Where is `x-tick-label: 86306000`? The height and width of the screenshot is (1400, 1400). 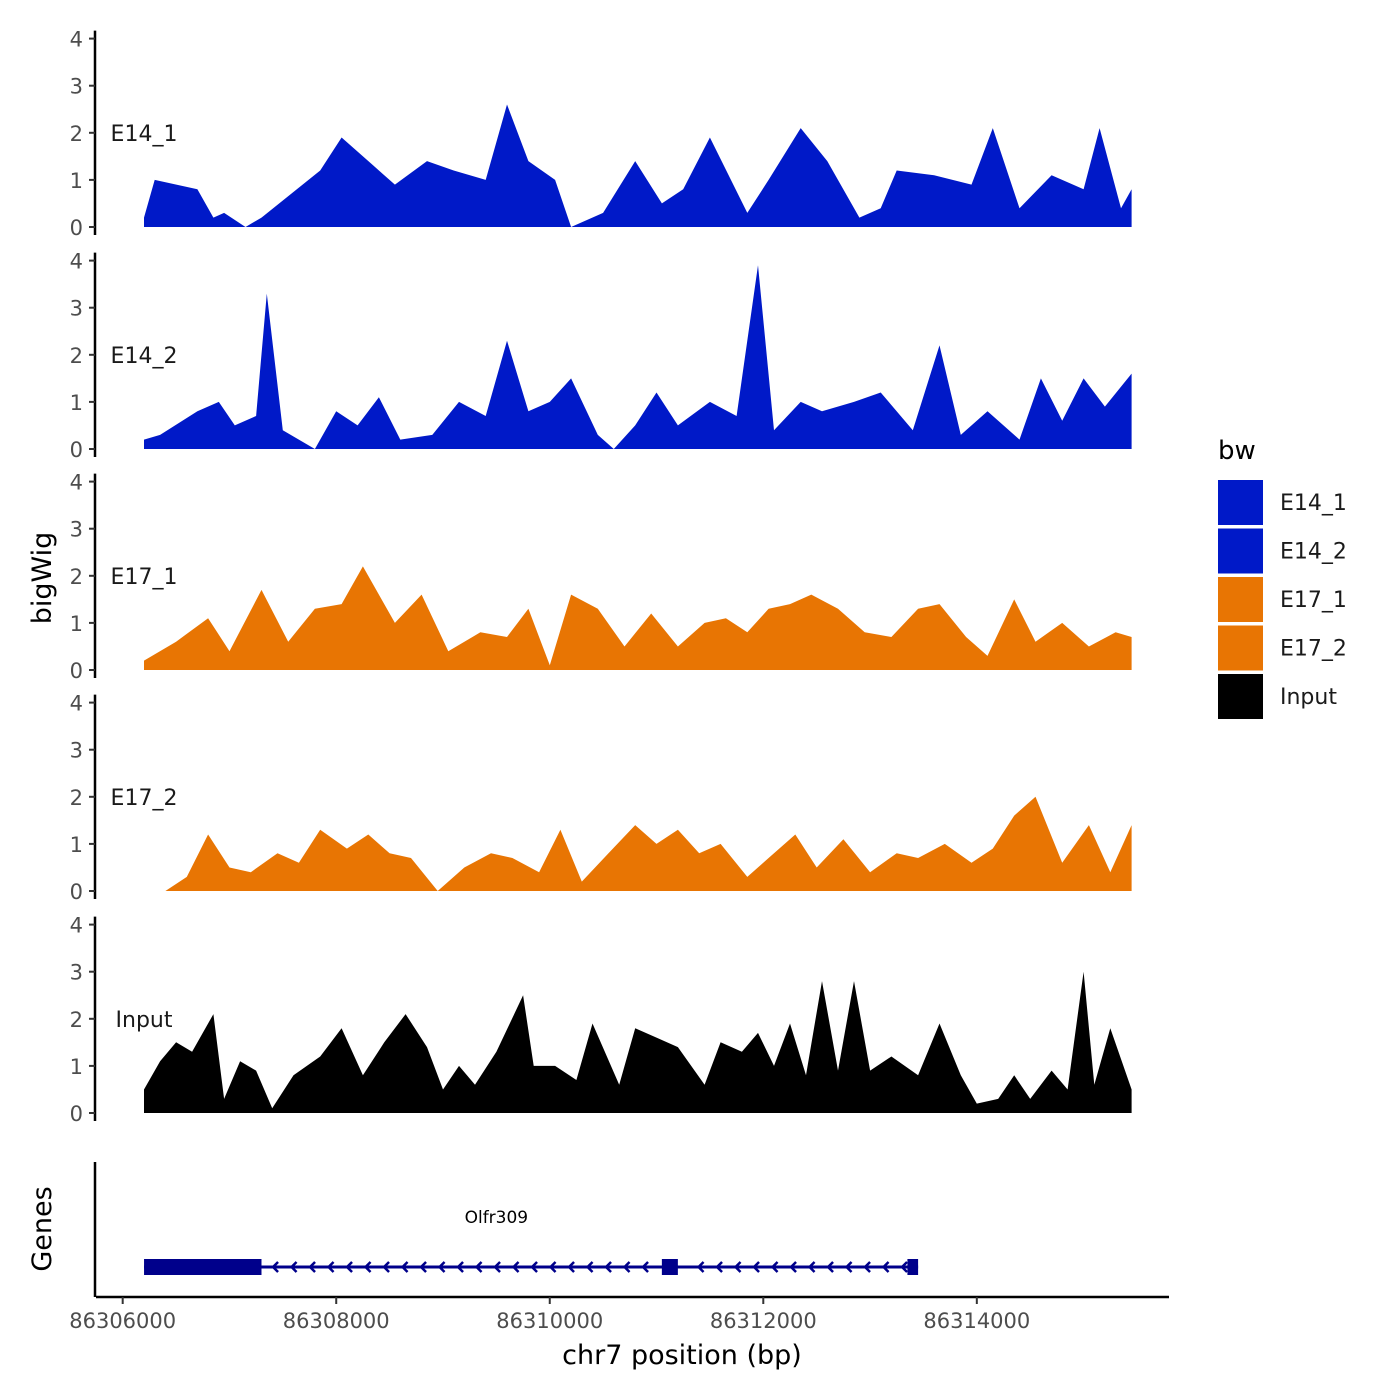 x-tick-label: 86306000 is located at coordinates (122, 1321).